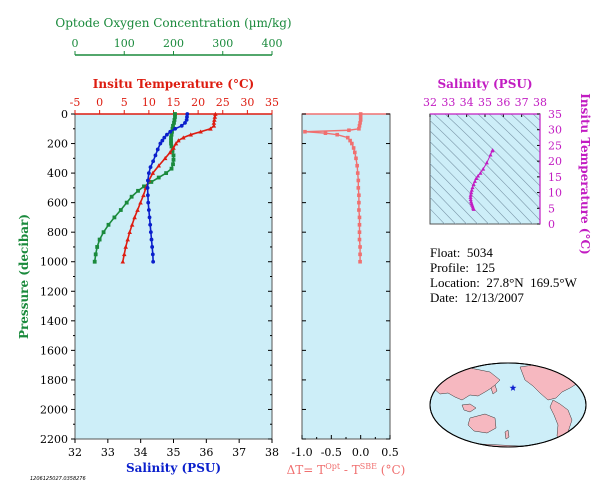  Describe the element at coordinates (368, 466) in the screenshot. I see `delta-label-superscript: SBE` at that location.